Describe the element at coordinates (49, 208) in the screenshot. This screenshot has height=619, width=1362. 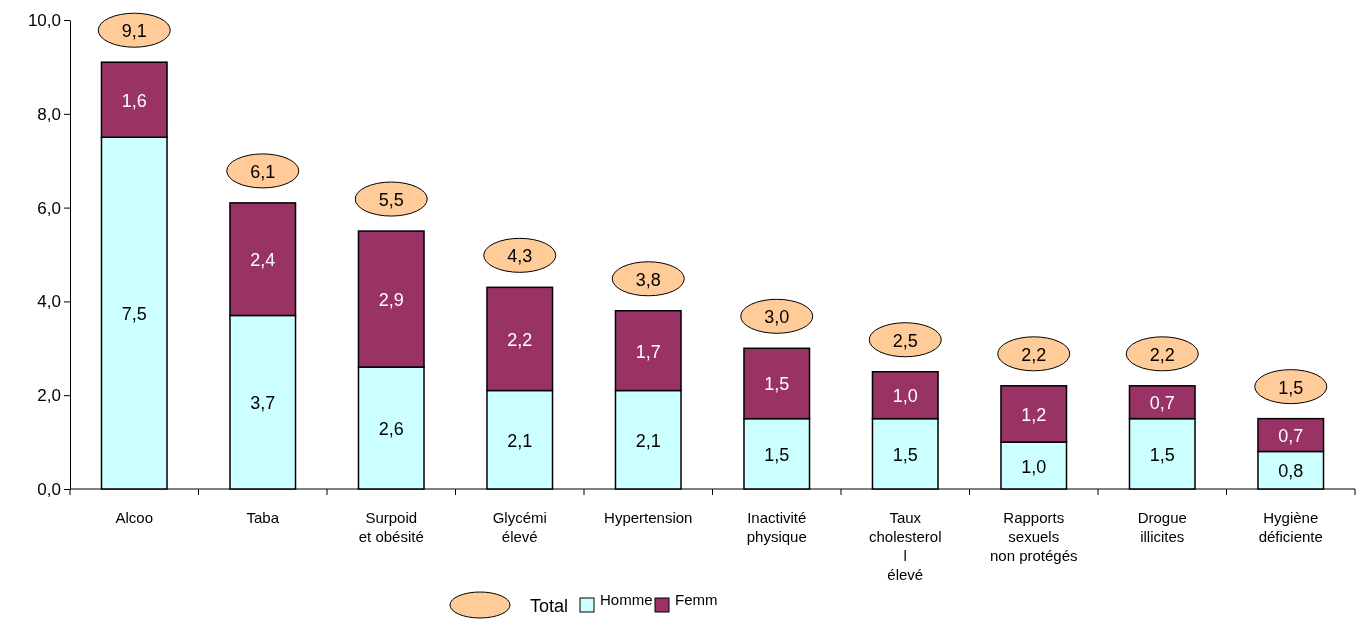
I see `y-tick-label: 6,0` at that location.